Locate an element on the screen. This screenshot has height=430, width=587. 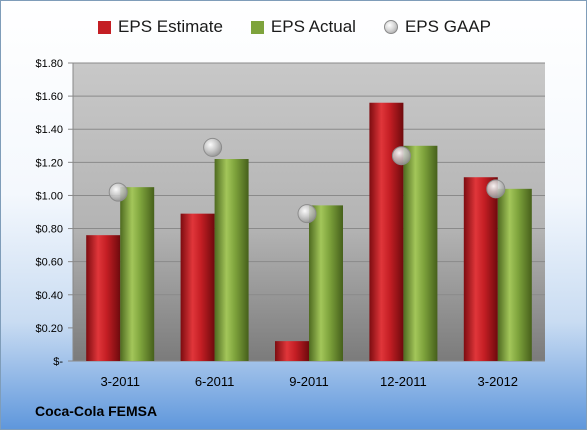
x-category-label: 6-2011 is located at coordinates (215, 381).